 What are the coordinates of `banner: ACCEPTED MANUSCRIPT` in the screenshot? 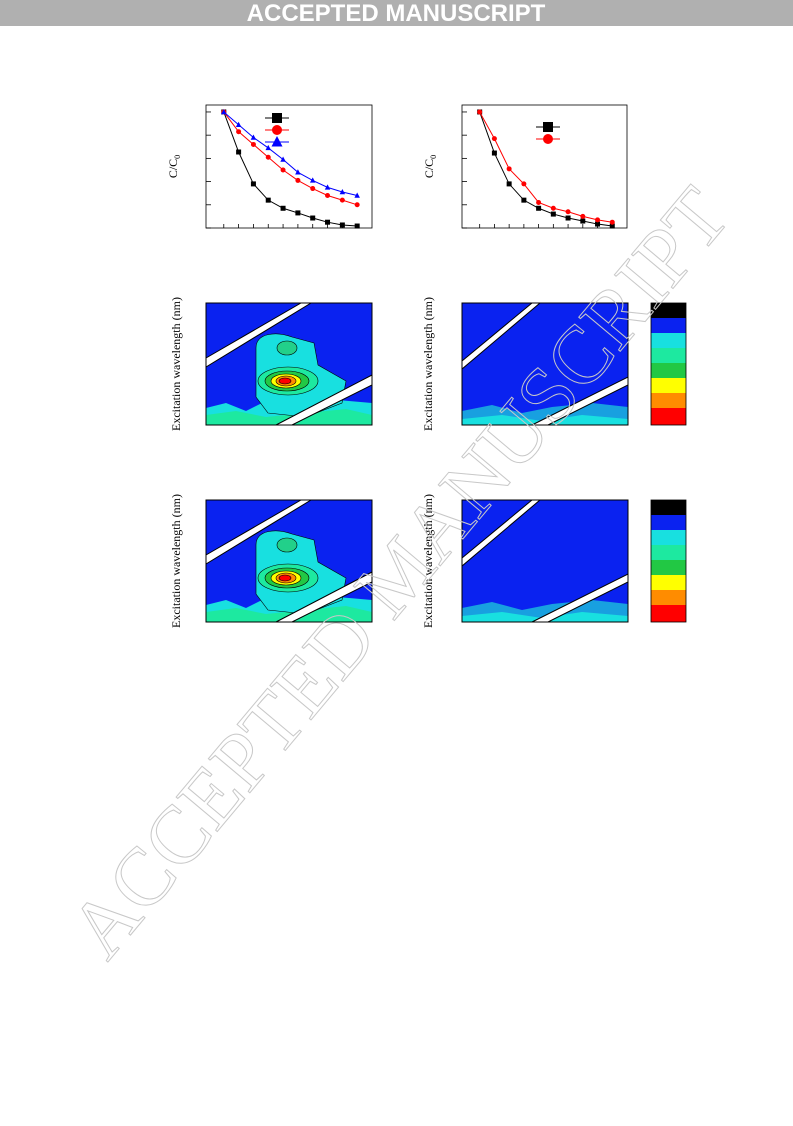 It's located at (396, 13).